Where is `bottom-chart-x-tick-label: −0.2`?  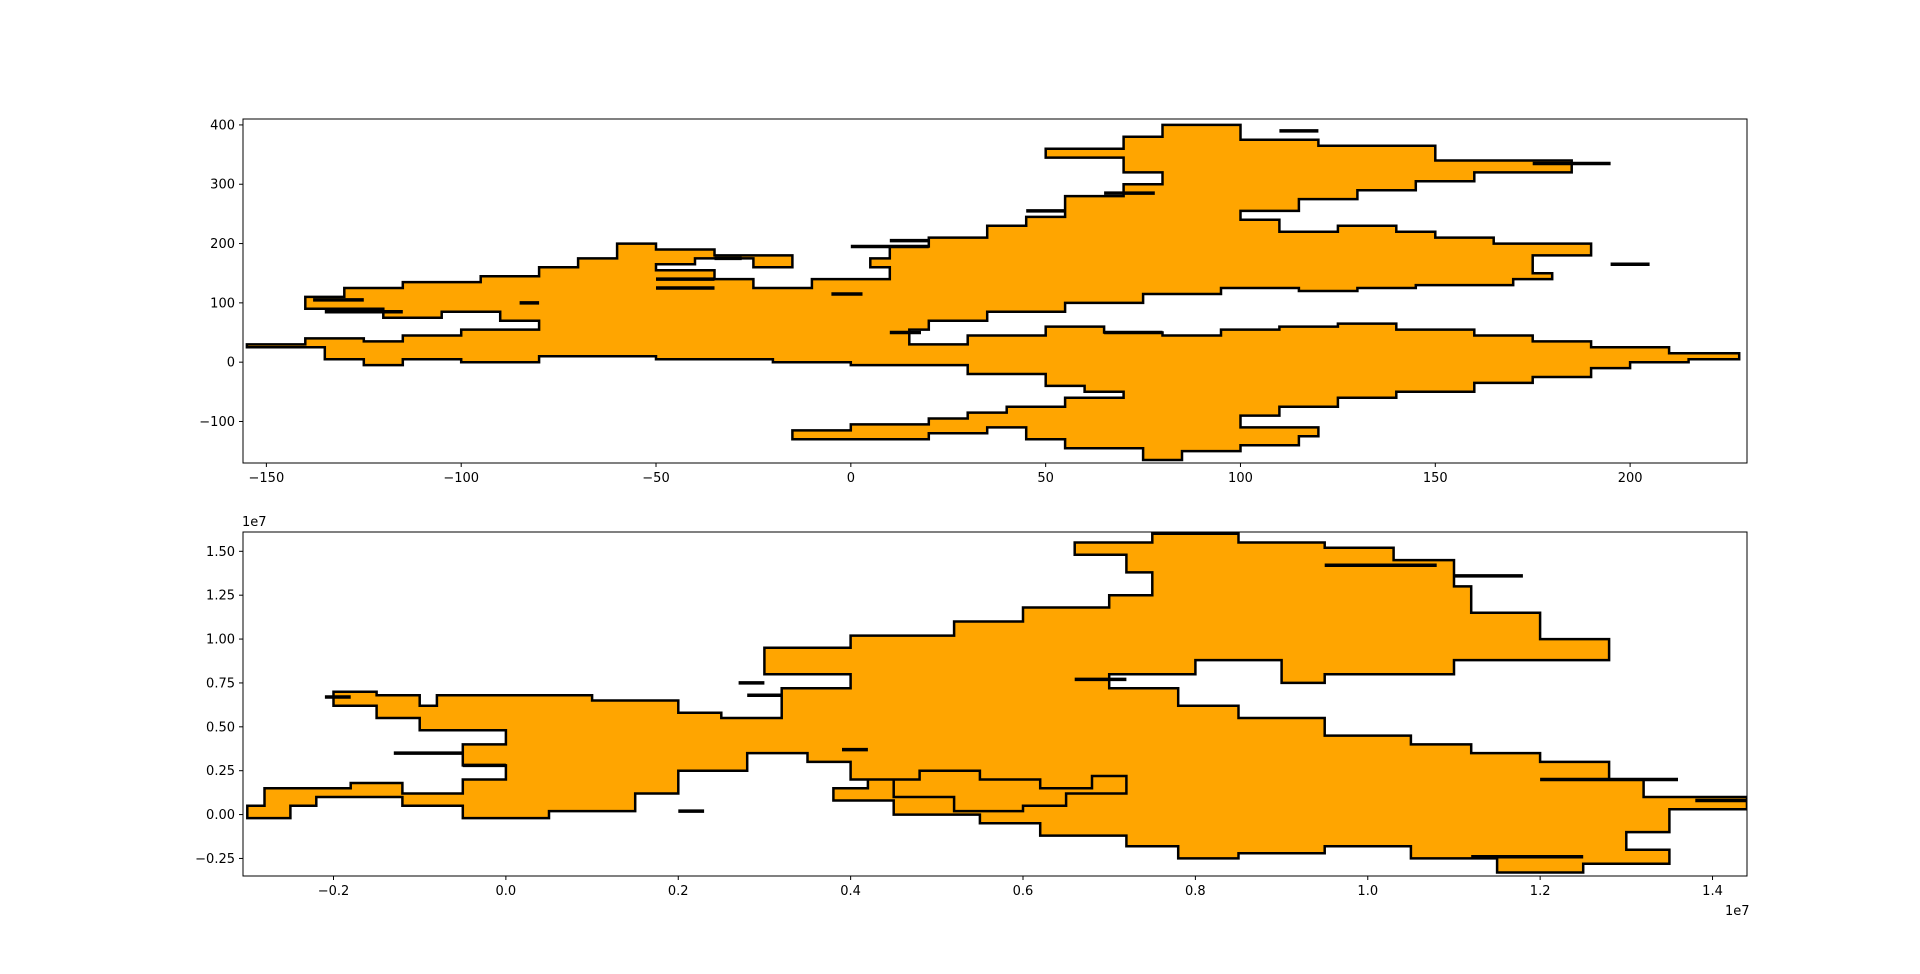
bottom-chart-x-tick-label: −0.2 is located at coordinates (334, 891).